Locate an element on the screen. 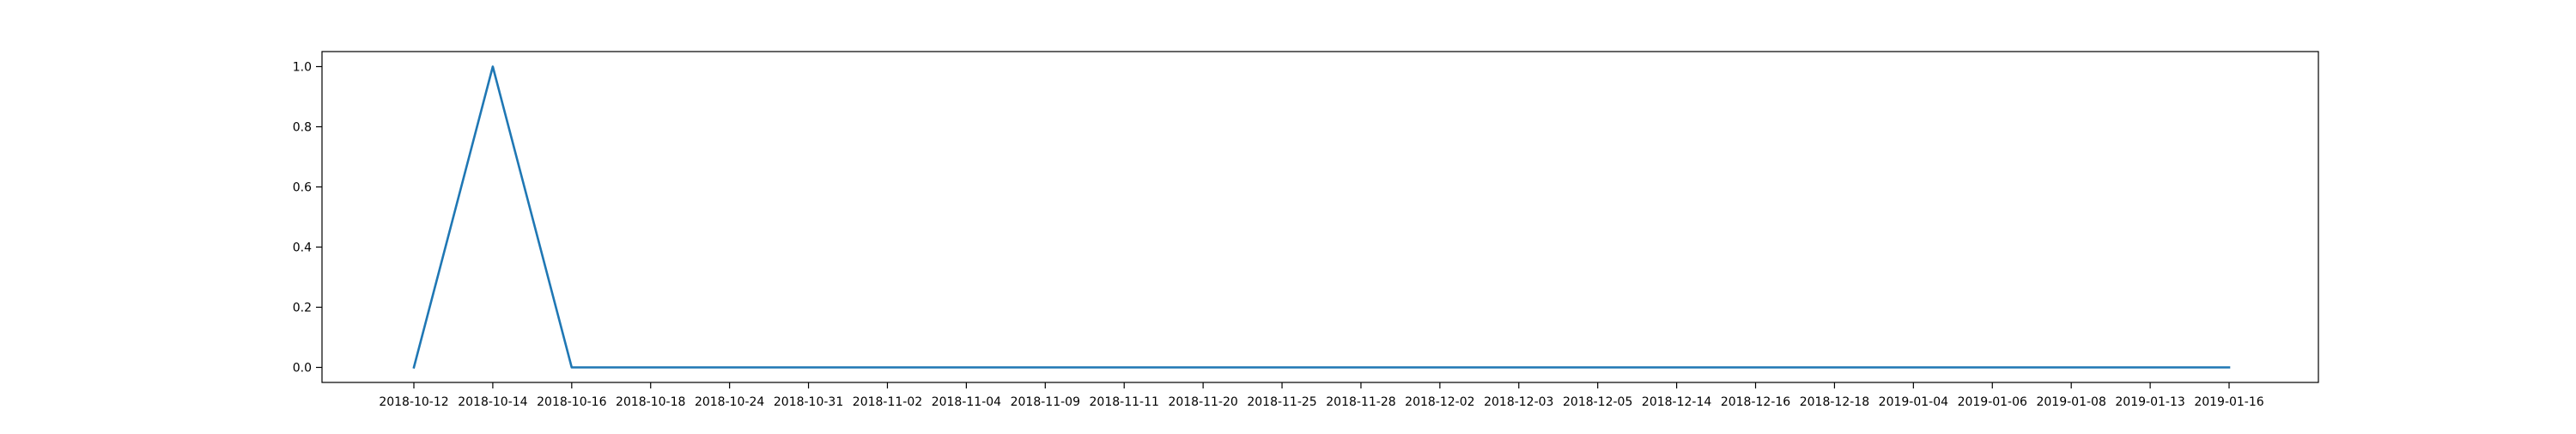 The height and width of the screenshot is (434, 2576). x-tick-label: 2018-11-25 is located at coordinates (1281, 402).